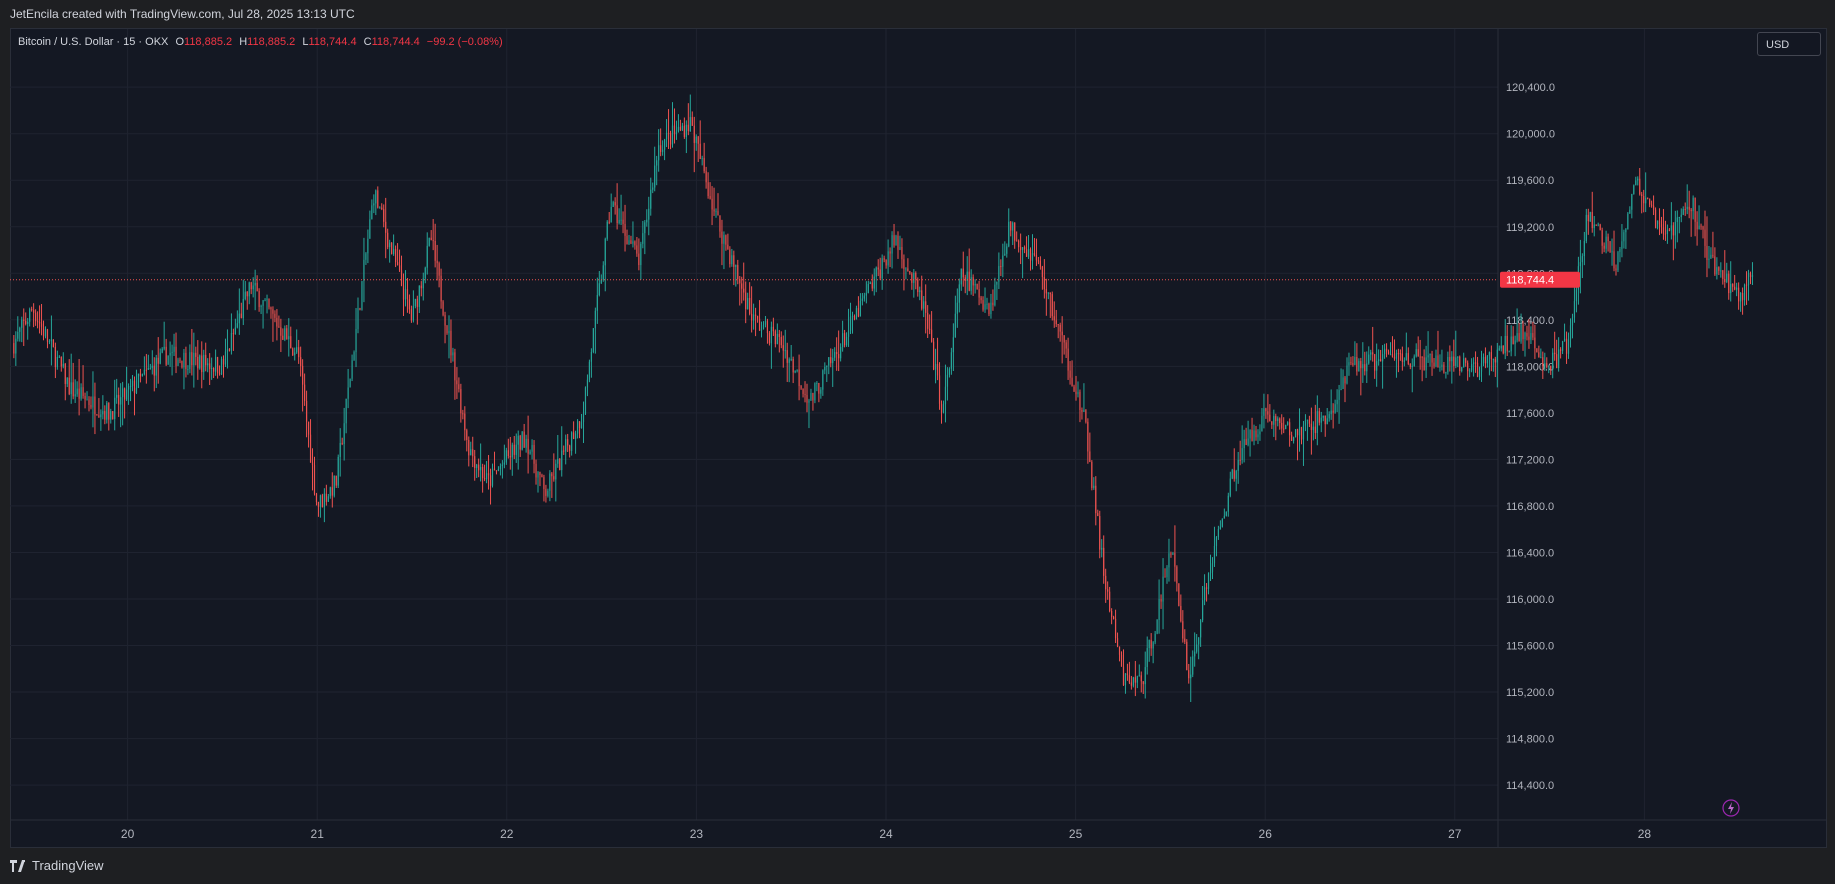  I want to click on currency-button: USD, so click(1789, 44).